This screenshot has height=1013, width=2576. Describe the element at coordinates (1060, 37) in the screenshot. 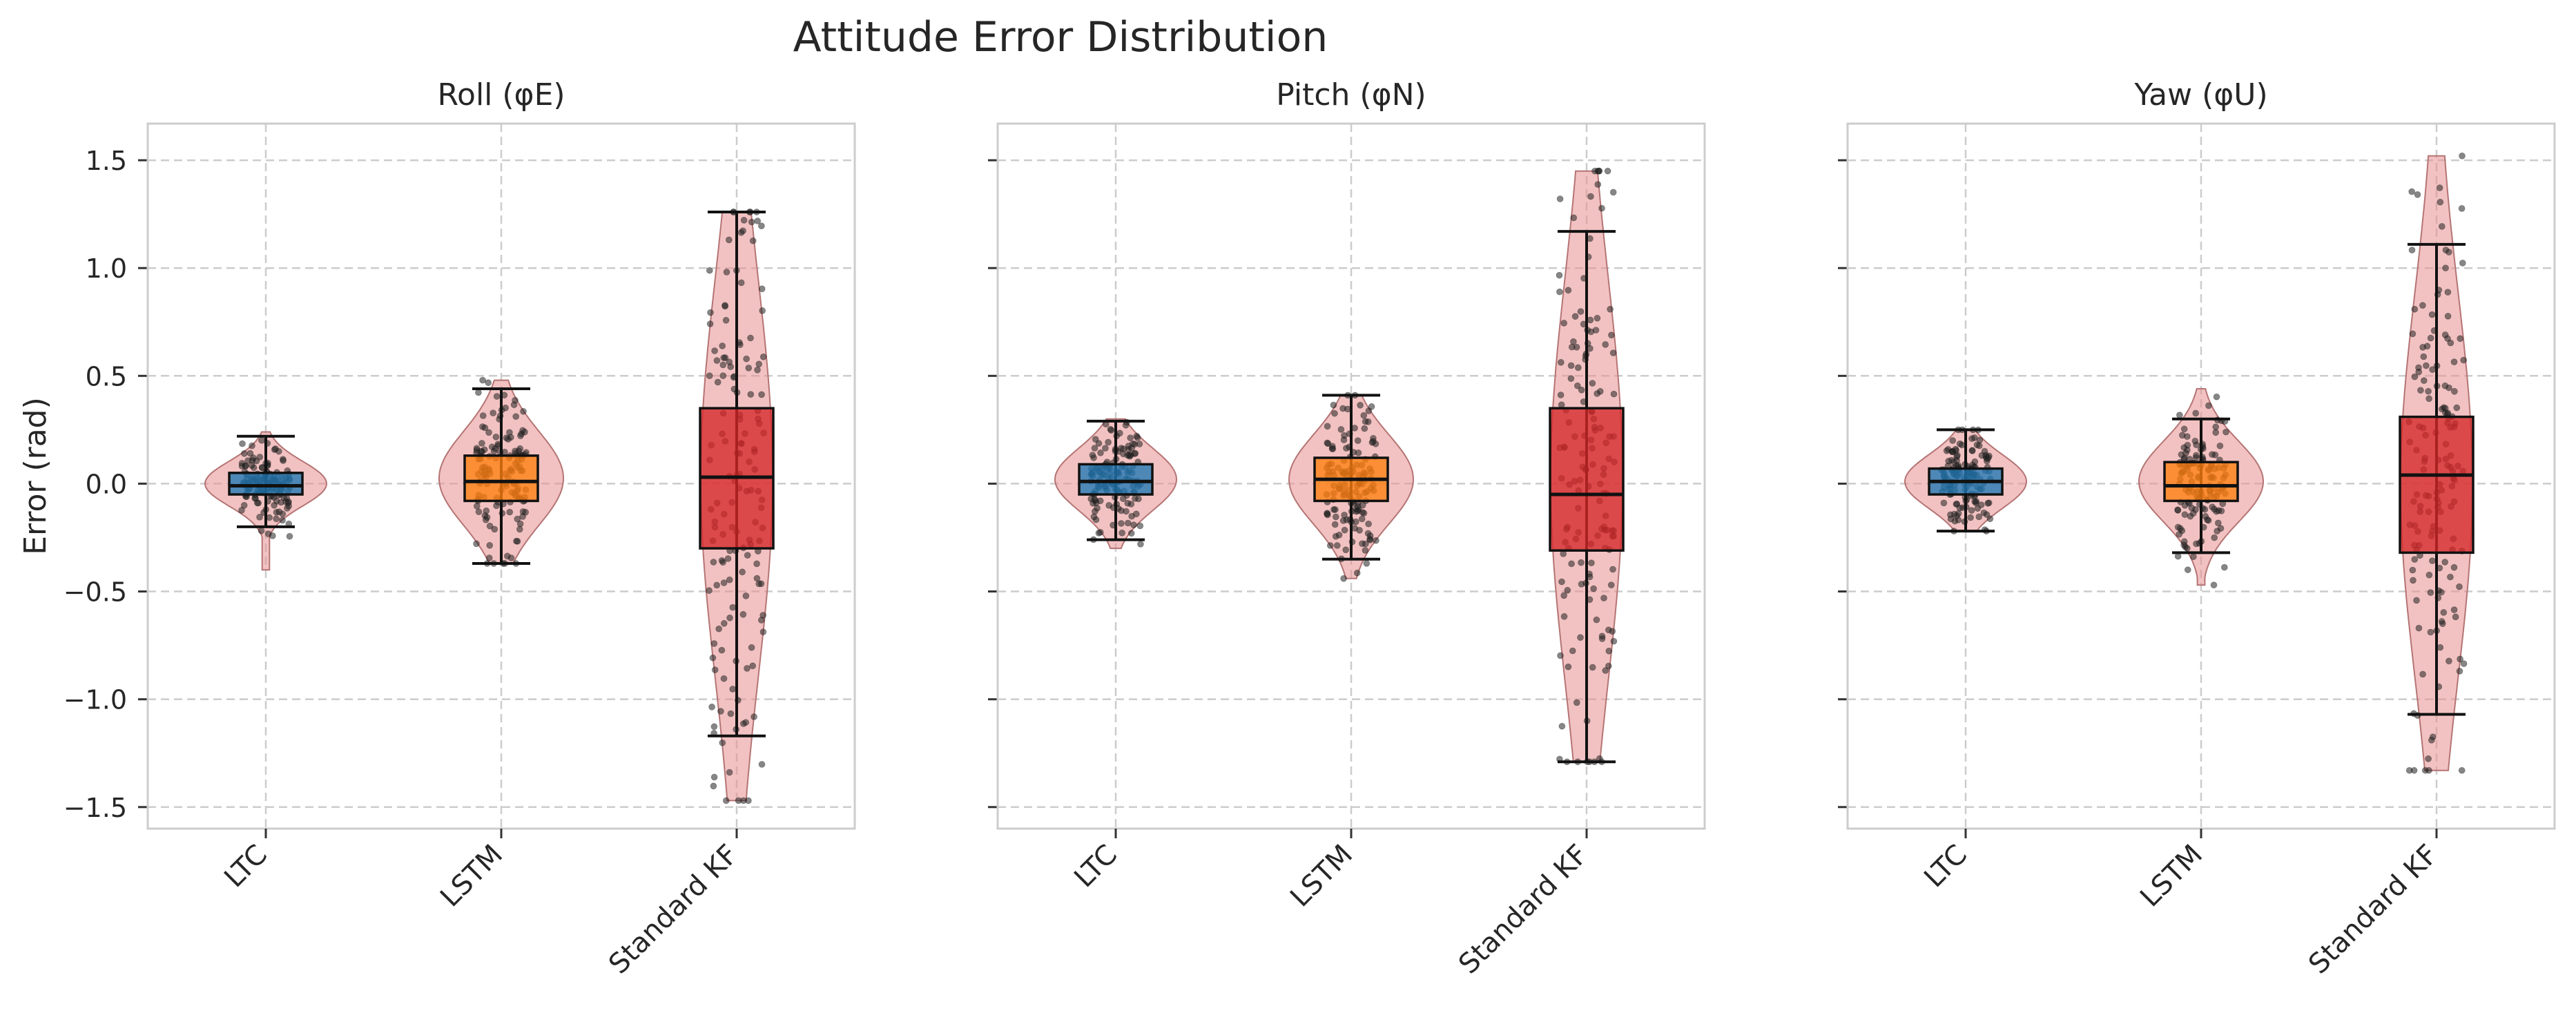

I see `figure-title: Attitude Error Distribution` at that location.